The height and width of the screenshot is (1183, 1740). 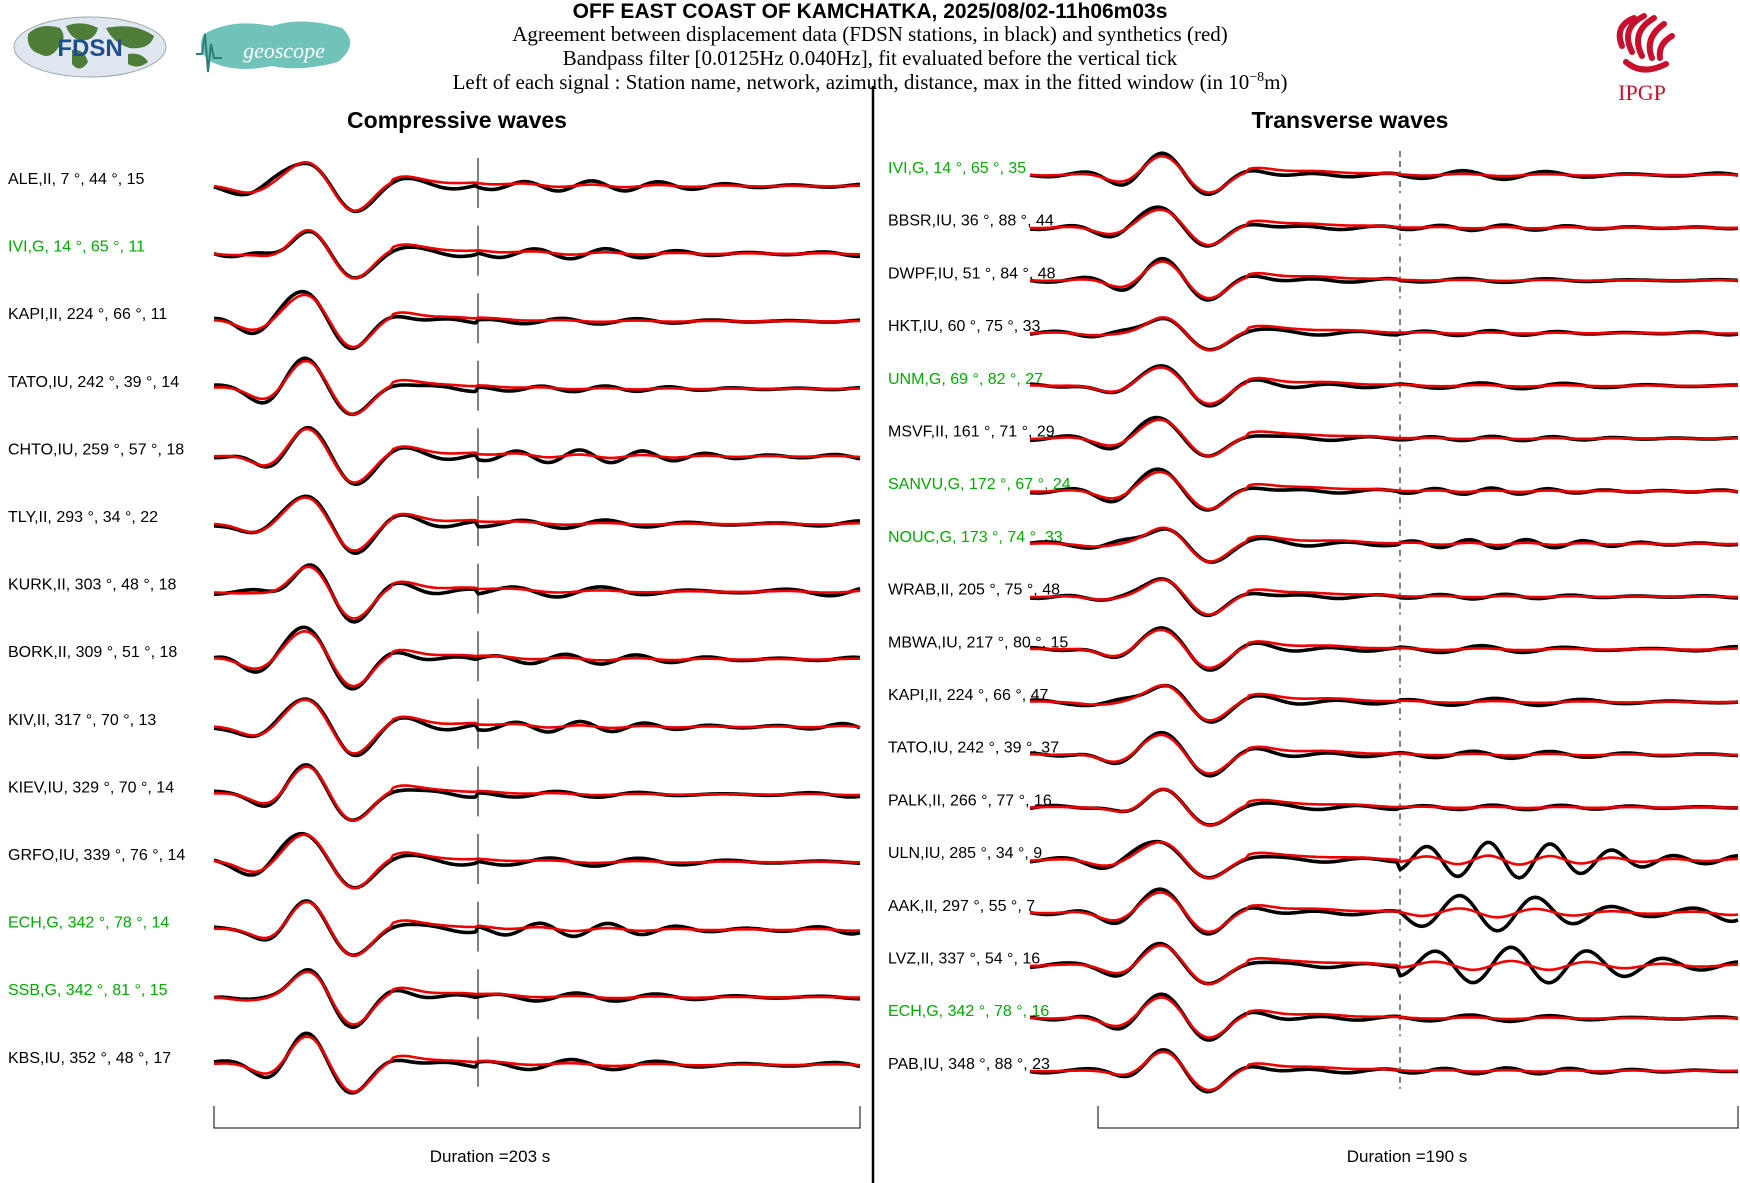 I want to click on transverse-station-label: LVZ,II, 337 °, 54 °, 16, so click(x=964, y=959).